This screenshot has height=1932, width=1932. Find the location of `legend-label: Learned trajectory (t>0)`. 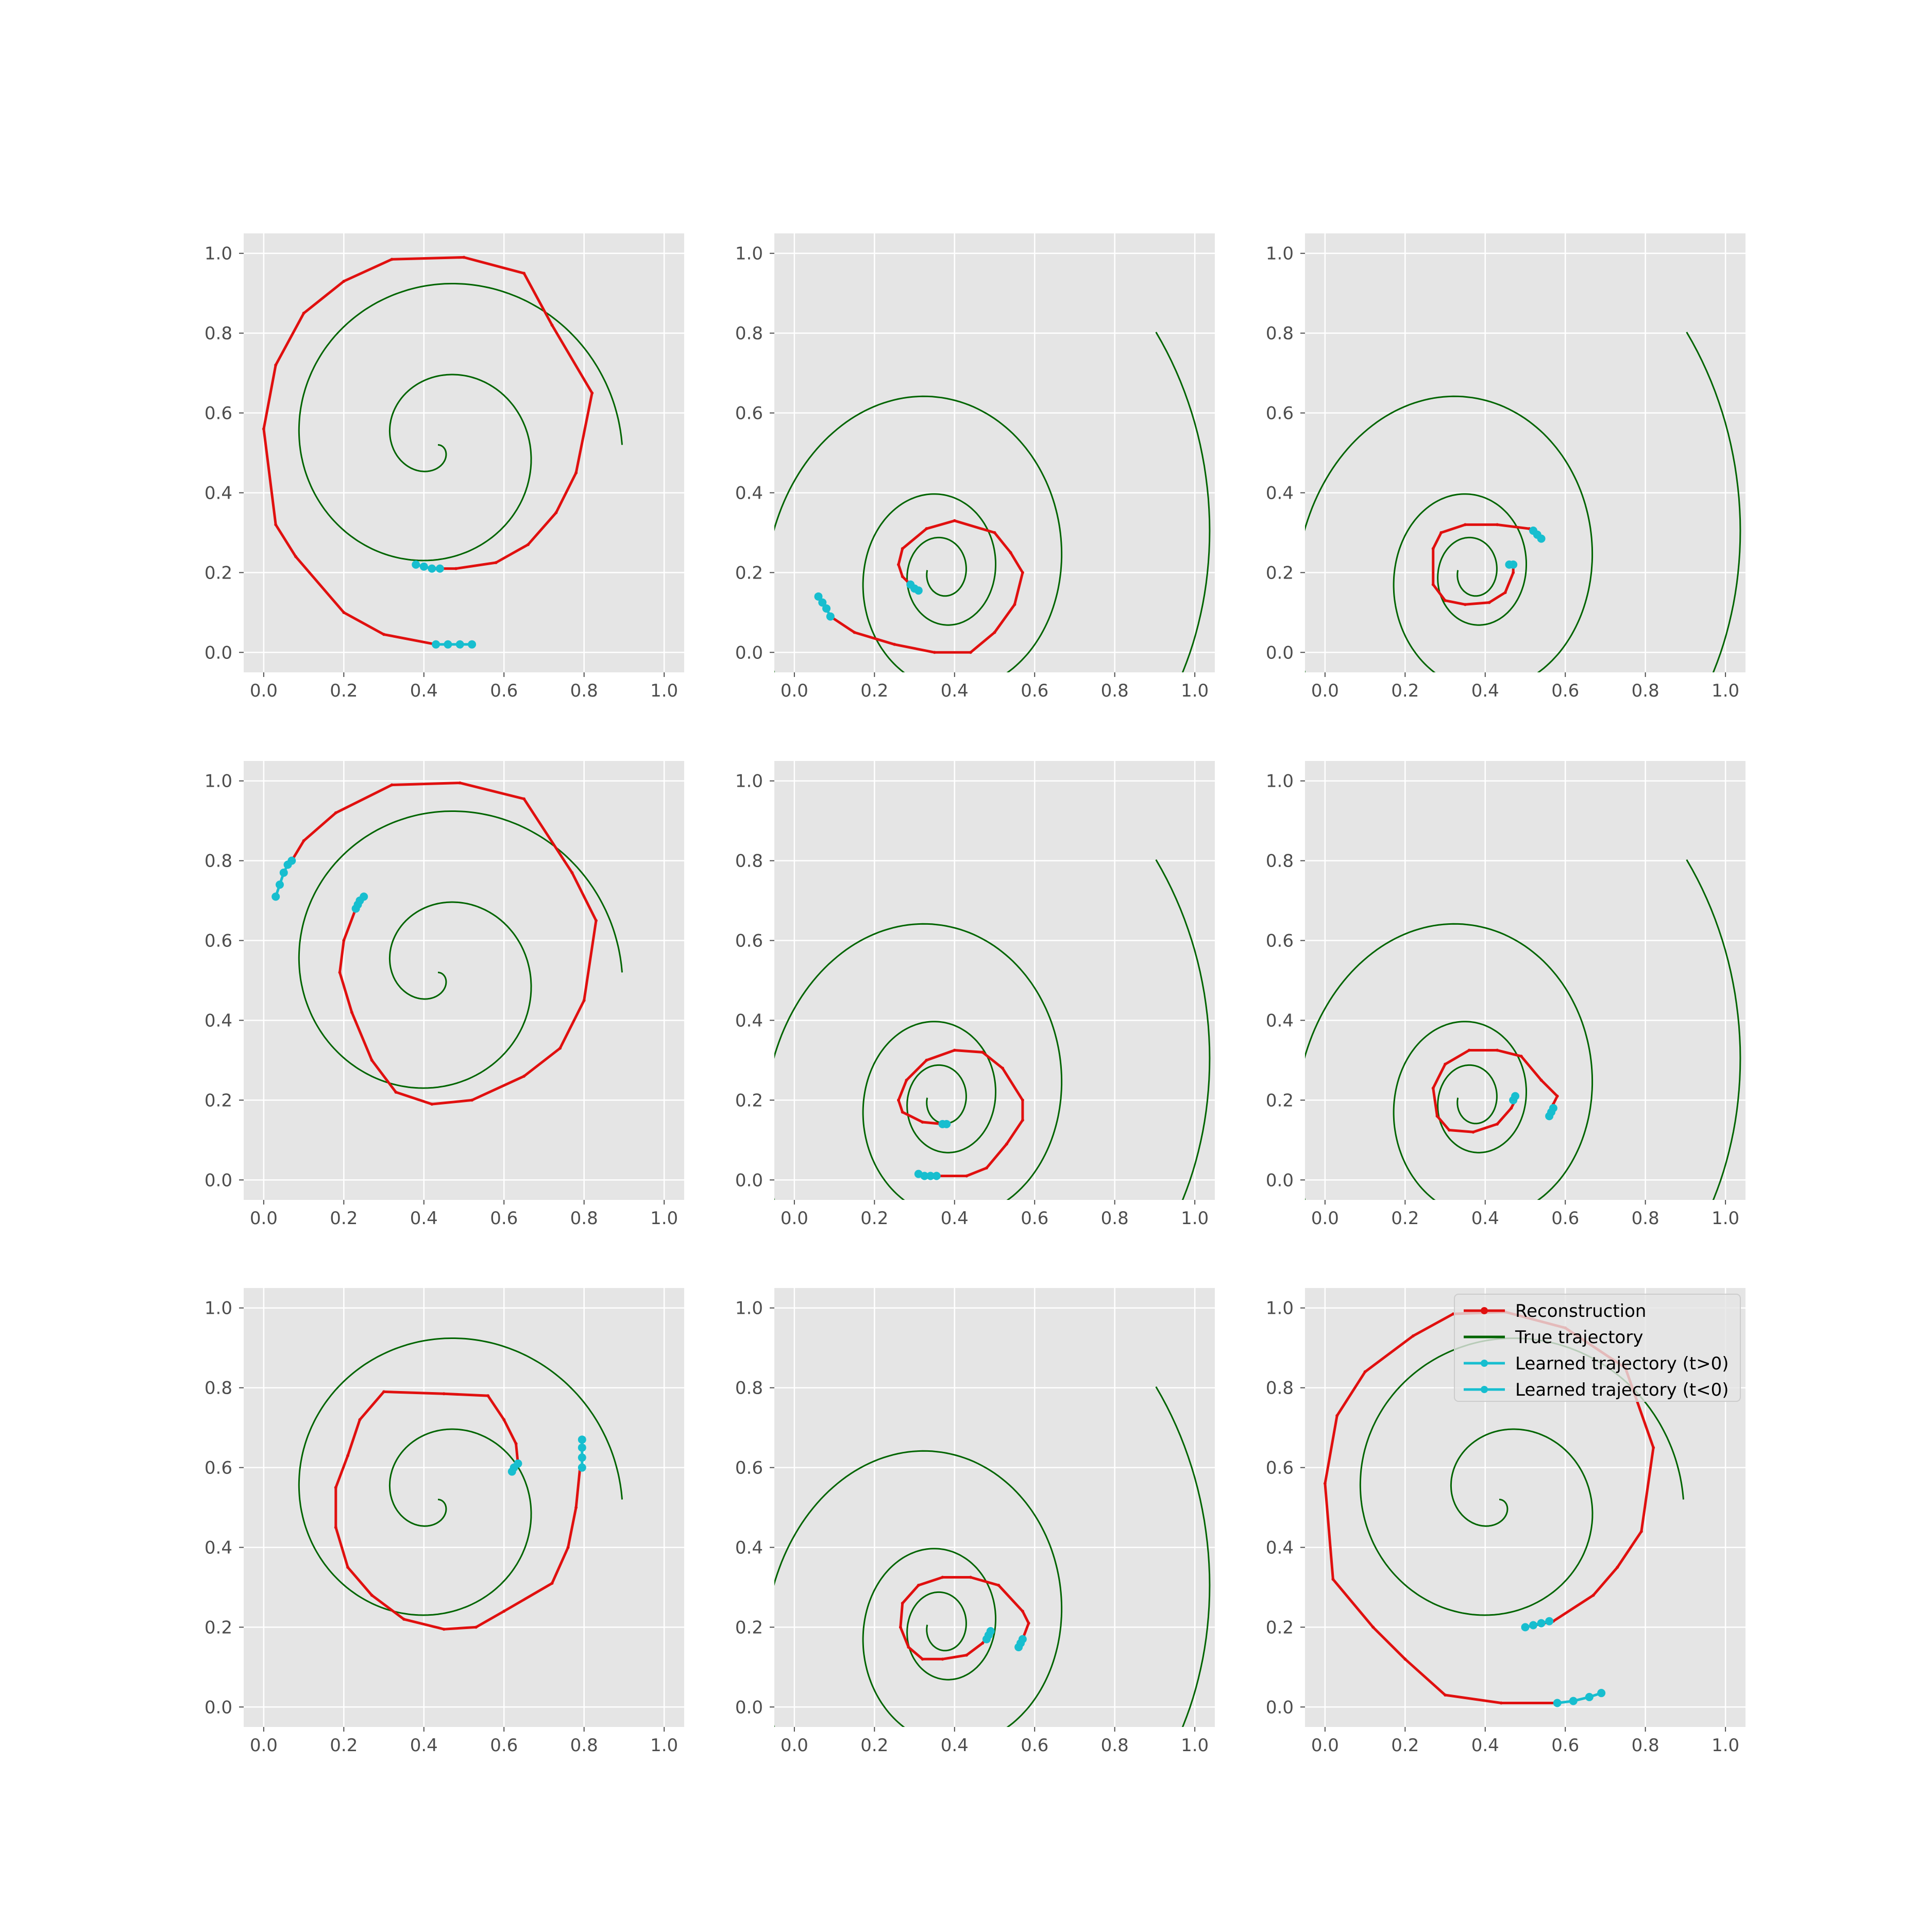

legend-label: Learned trajectory (t>0) is located at coordinates (1622, 1363).